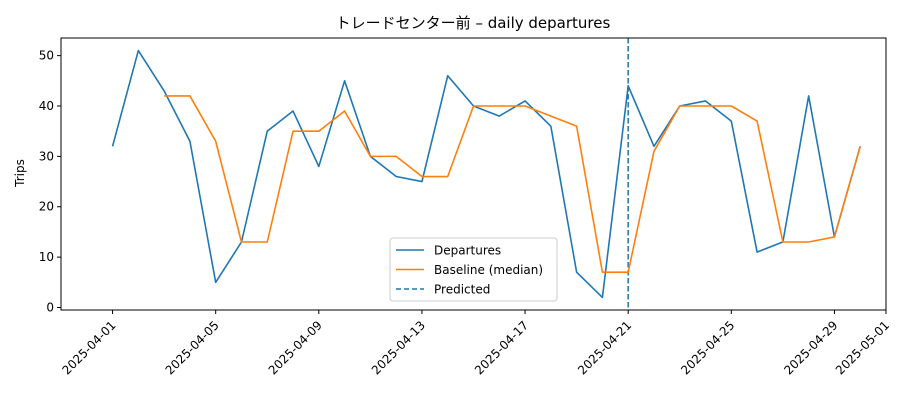  I want to click on legend-box, so click(473, 269).